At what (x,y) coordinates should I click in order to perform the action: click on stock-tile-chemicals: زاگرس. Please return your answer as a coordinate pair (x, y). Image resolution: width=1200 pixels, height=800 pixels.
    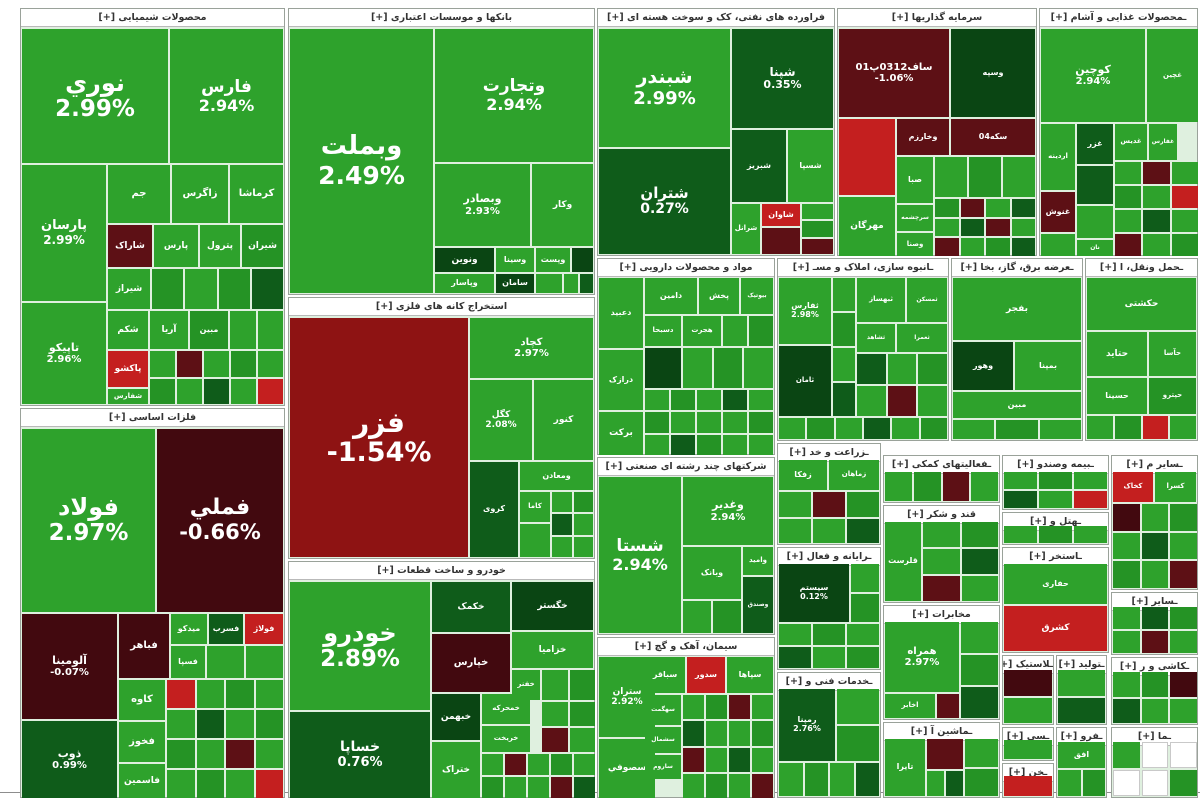
    Looking at the image, I should click on (200, 194).